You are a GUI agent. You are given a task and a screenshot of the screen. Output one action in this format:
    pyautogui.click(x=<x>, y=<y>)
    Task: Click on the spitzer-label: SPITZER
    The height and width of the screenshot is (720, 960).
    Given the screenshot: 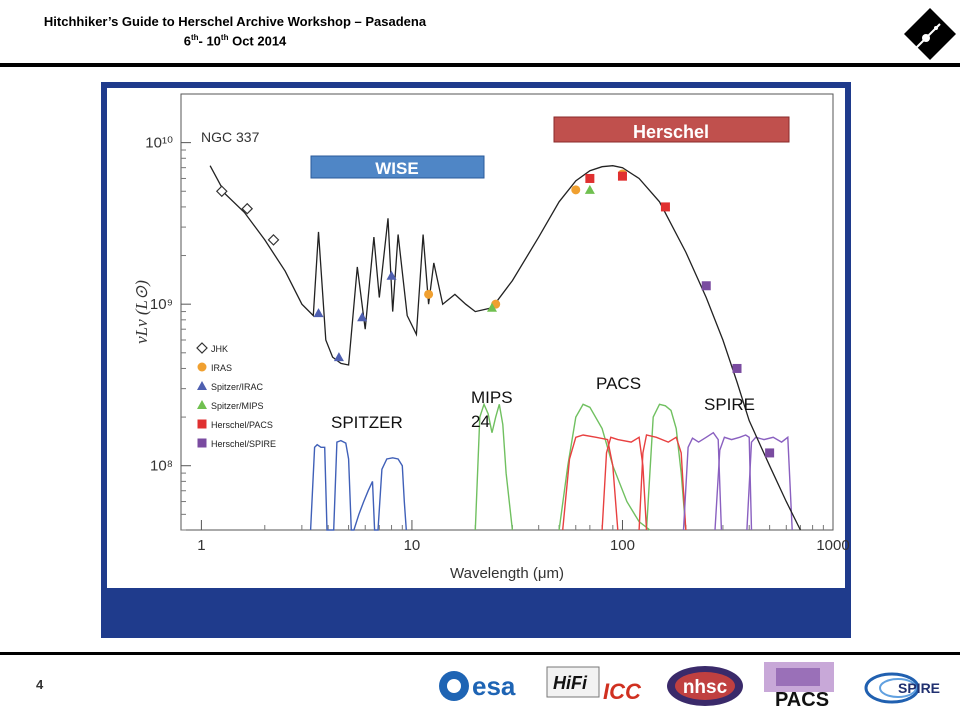 What is the action you would take?
    pyautogui.click(x=367, y=422)
    